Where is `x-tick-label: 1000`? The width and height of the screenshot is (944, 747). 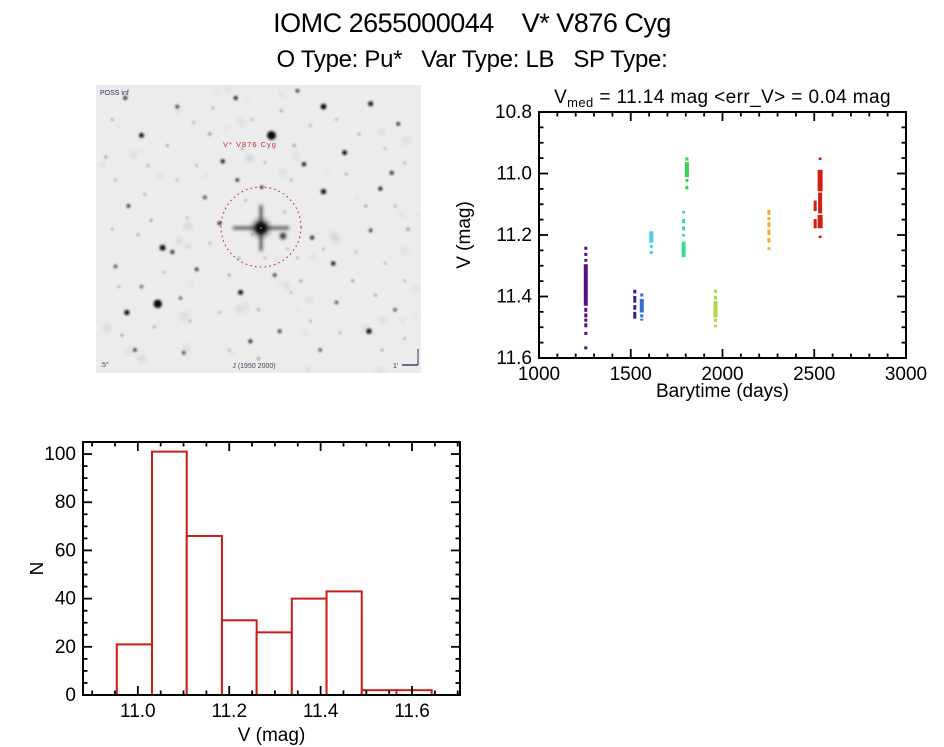 x-tick-label: 1000 is located at coordinates (539, 374).